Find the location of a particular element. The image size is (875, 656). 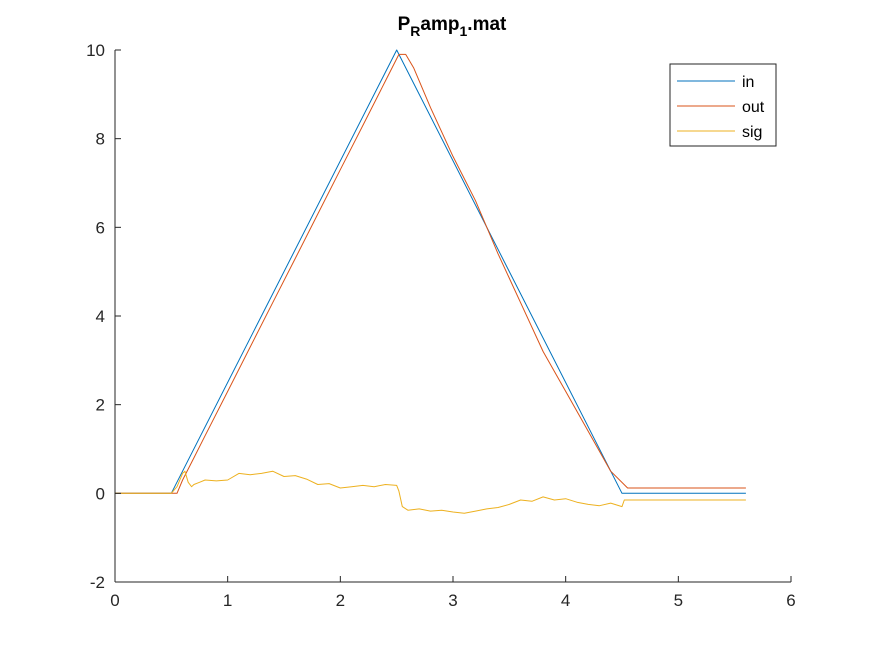

x-tick-label: 4 is located at coordinates (565, 600).